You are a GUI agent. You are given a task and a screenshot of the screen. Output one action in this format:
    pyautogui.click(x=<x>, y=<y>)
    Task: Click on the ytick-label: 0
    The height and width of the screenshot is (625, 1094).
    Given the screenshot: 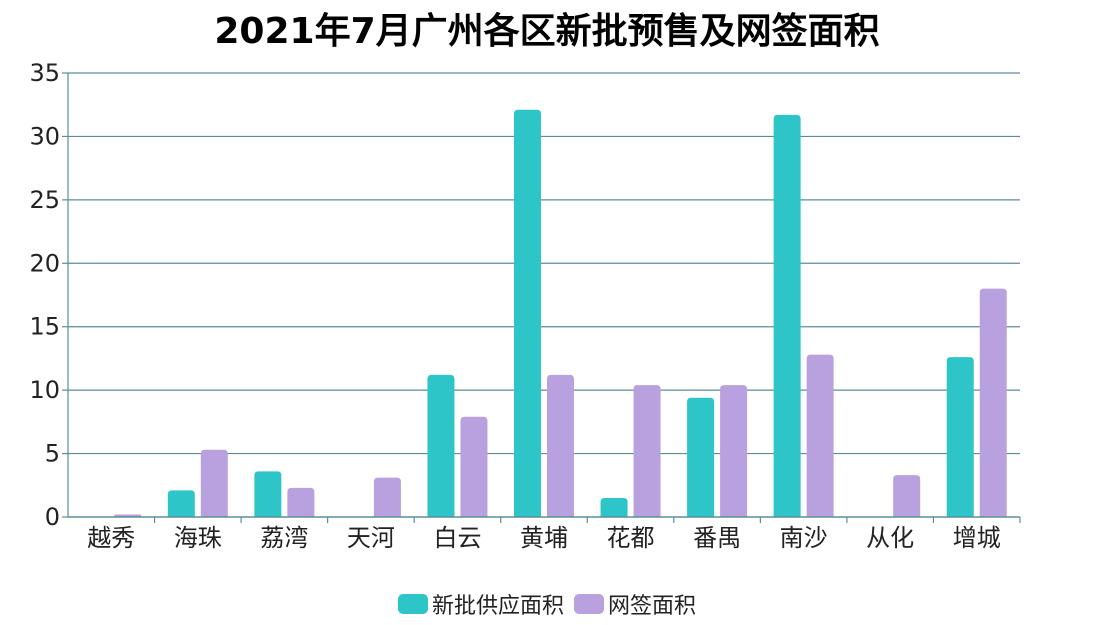 What is the action you would take?
    pyautogui.click(x=52, y=517)
    